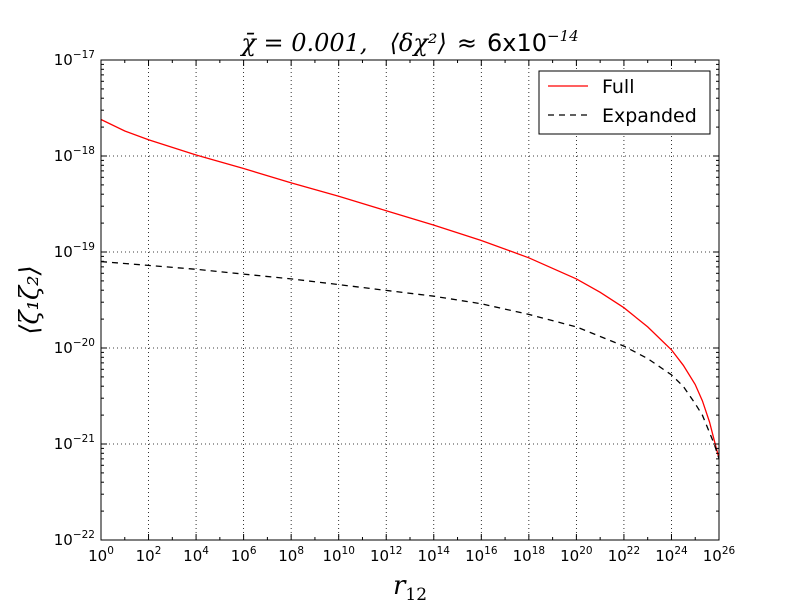 The width and height of the screenshot is (800, 600). What do you see at coordinates (729, 551) in the screenshot?
I see `x-tick-exp: 26` at bounding box center [729, 551].